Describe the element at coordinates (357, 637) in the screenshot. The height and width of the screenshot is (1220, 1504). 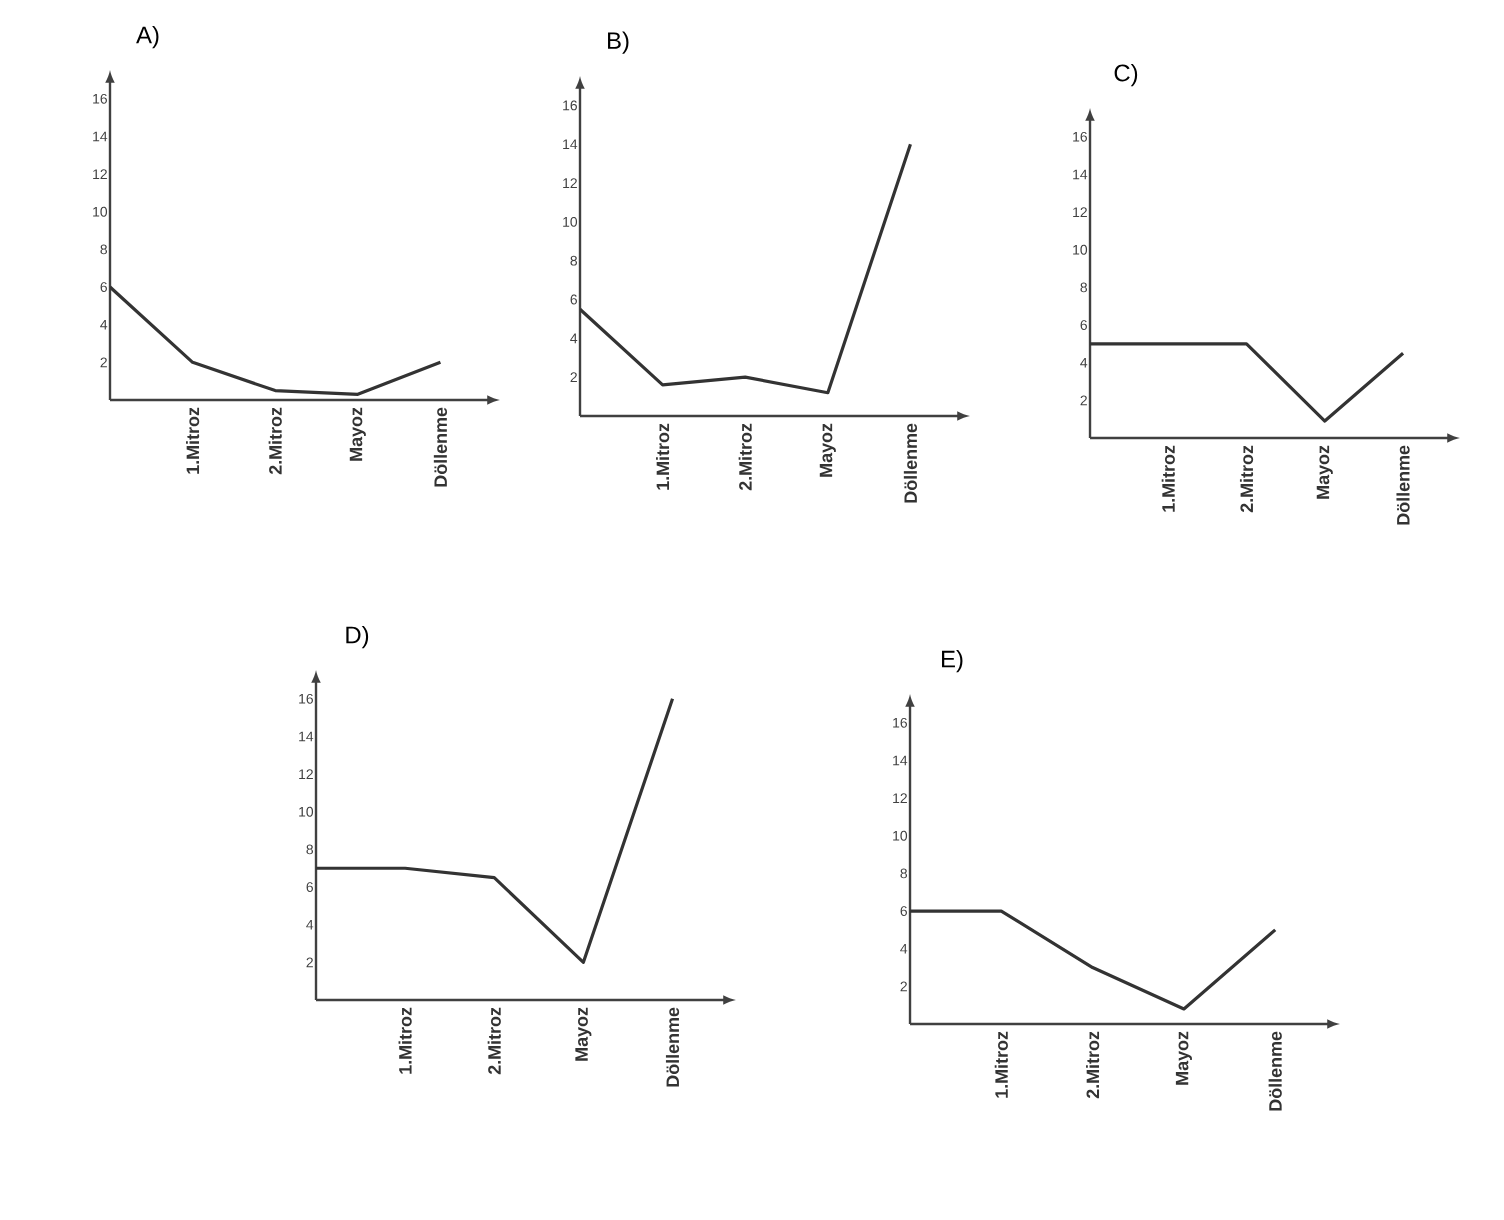
I see `chart-title: D)` at that location.